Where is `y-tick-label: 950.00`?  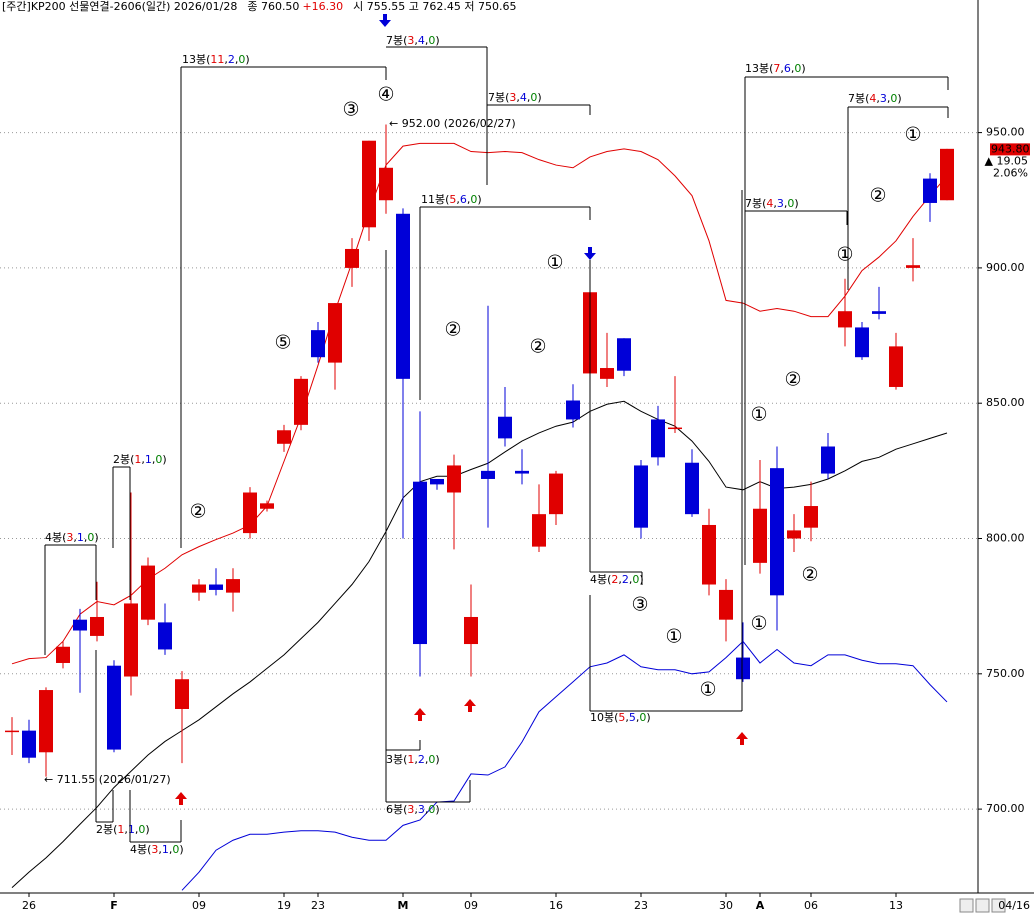 y-tick-label: 950.00 is located at coordinates (1005, 132).